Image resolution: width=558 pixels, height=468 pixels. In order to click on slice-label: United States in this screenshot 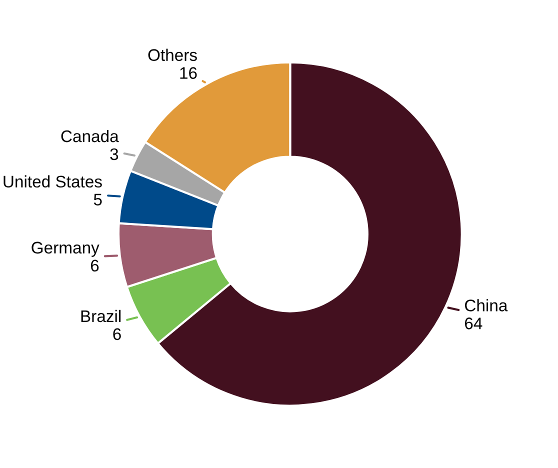, I will do `click(53, 181)`.